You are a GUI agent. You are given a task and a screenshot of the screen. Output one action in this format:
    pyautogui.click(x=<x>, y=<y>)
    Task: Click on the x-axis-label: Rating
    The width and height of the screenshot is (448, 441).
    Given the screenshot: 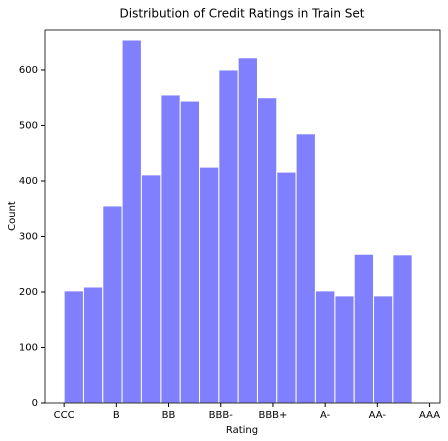 What is the action you would take?
    pyautogui.click(x=242, y=430)
    